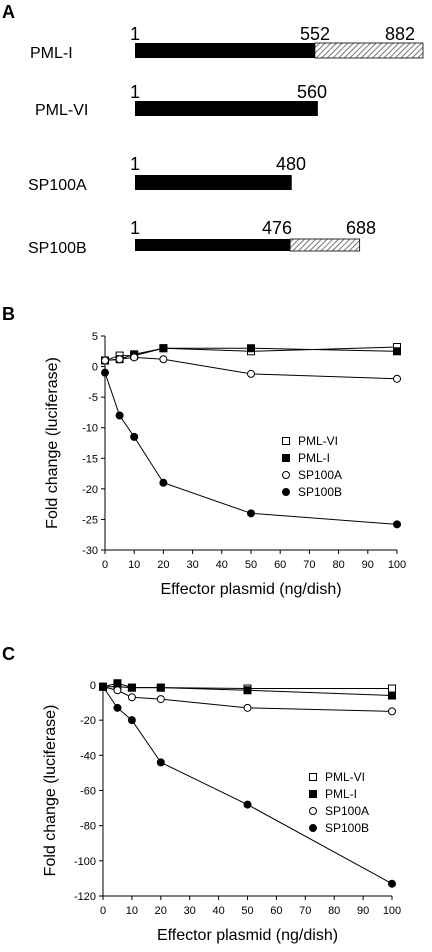 The height and width of the screenshot is (952, 432). I want to click on chart-c-x-tick-label: 90, so click(363, 911).